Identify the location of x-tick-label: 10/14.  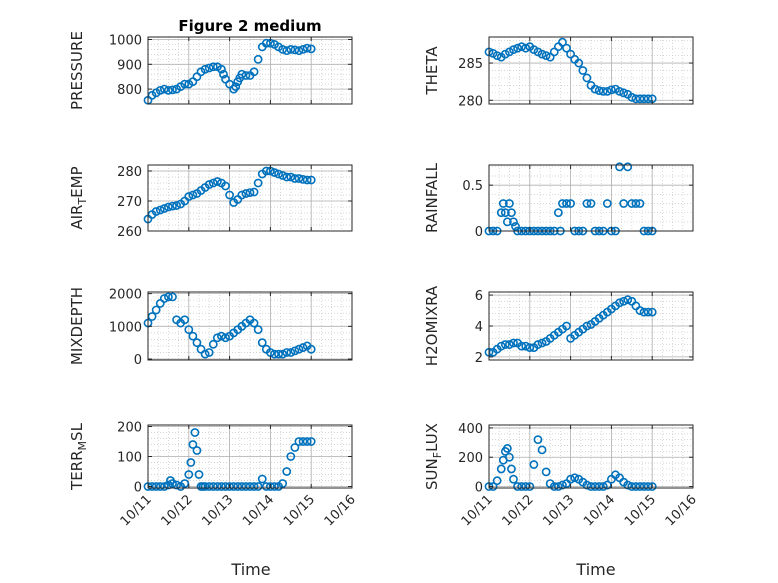
(599, 510).